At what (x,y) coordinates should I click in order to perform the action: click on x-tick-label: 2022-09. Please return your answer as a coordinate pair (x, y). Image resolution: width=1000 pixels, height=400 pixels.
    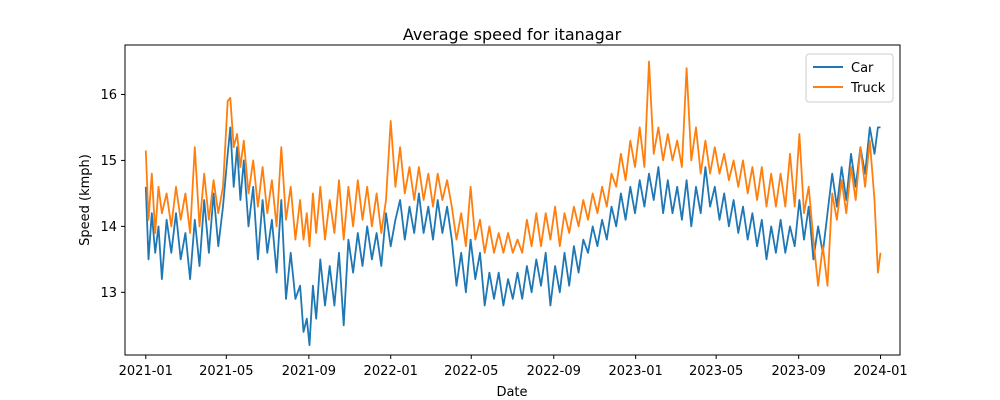
    Looking at the image, I should click on (554, 371).